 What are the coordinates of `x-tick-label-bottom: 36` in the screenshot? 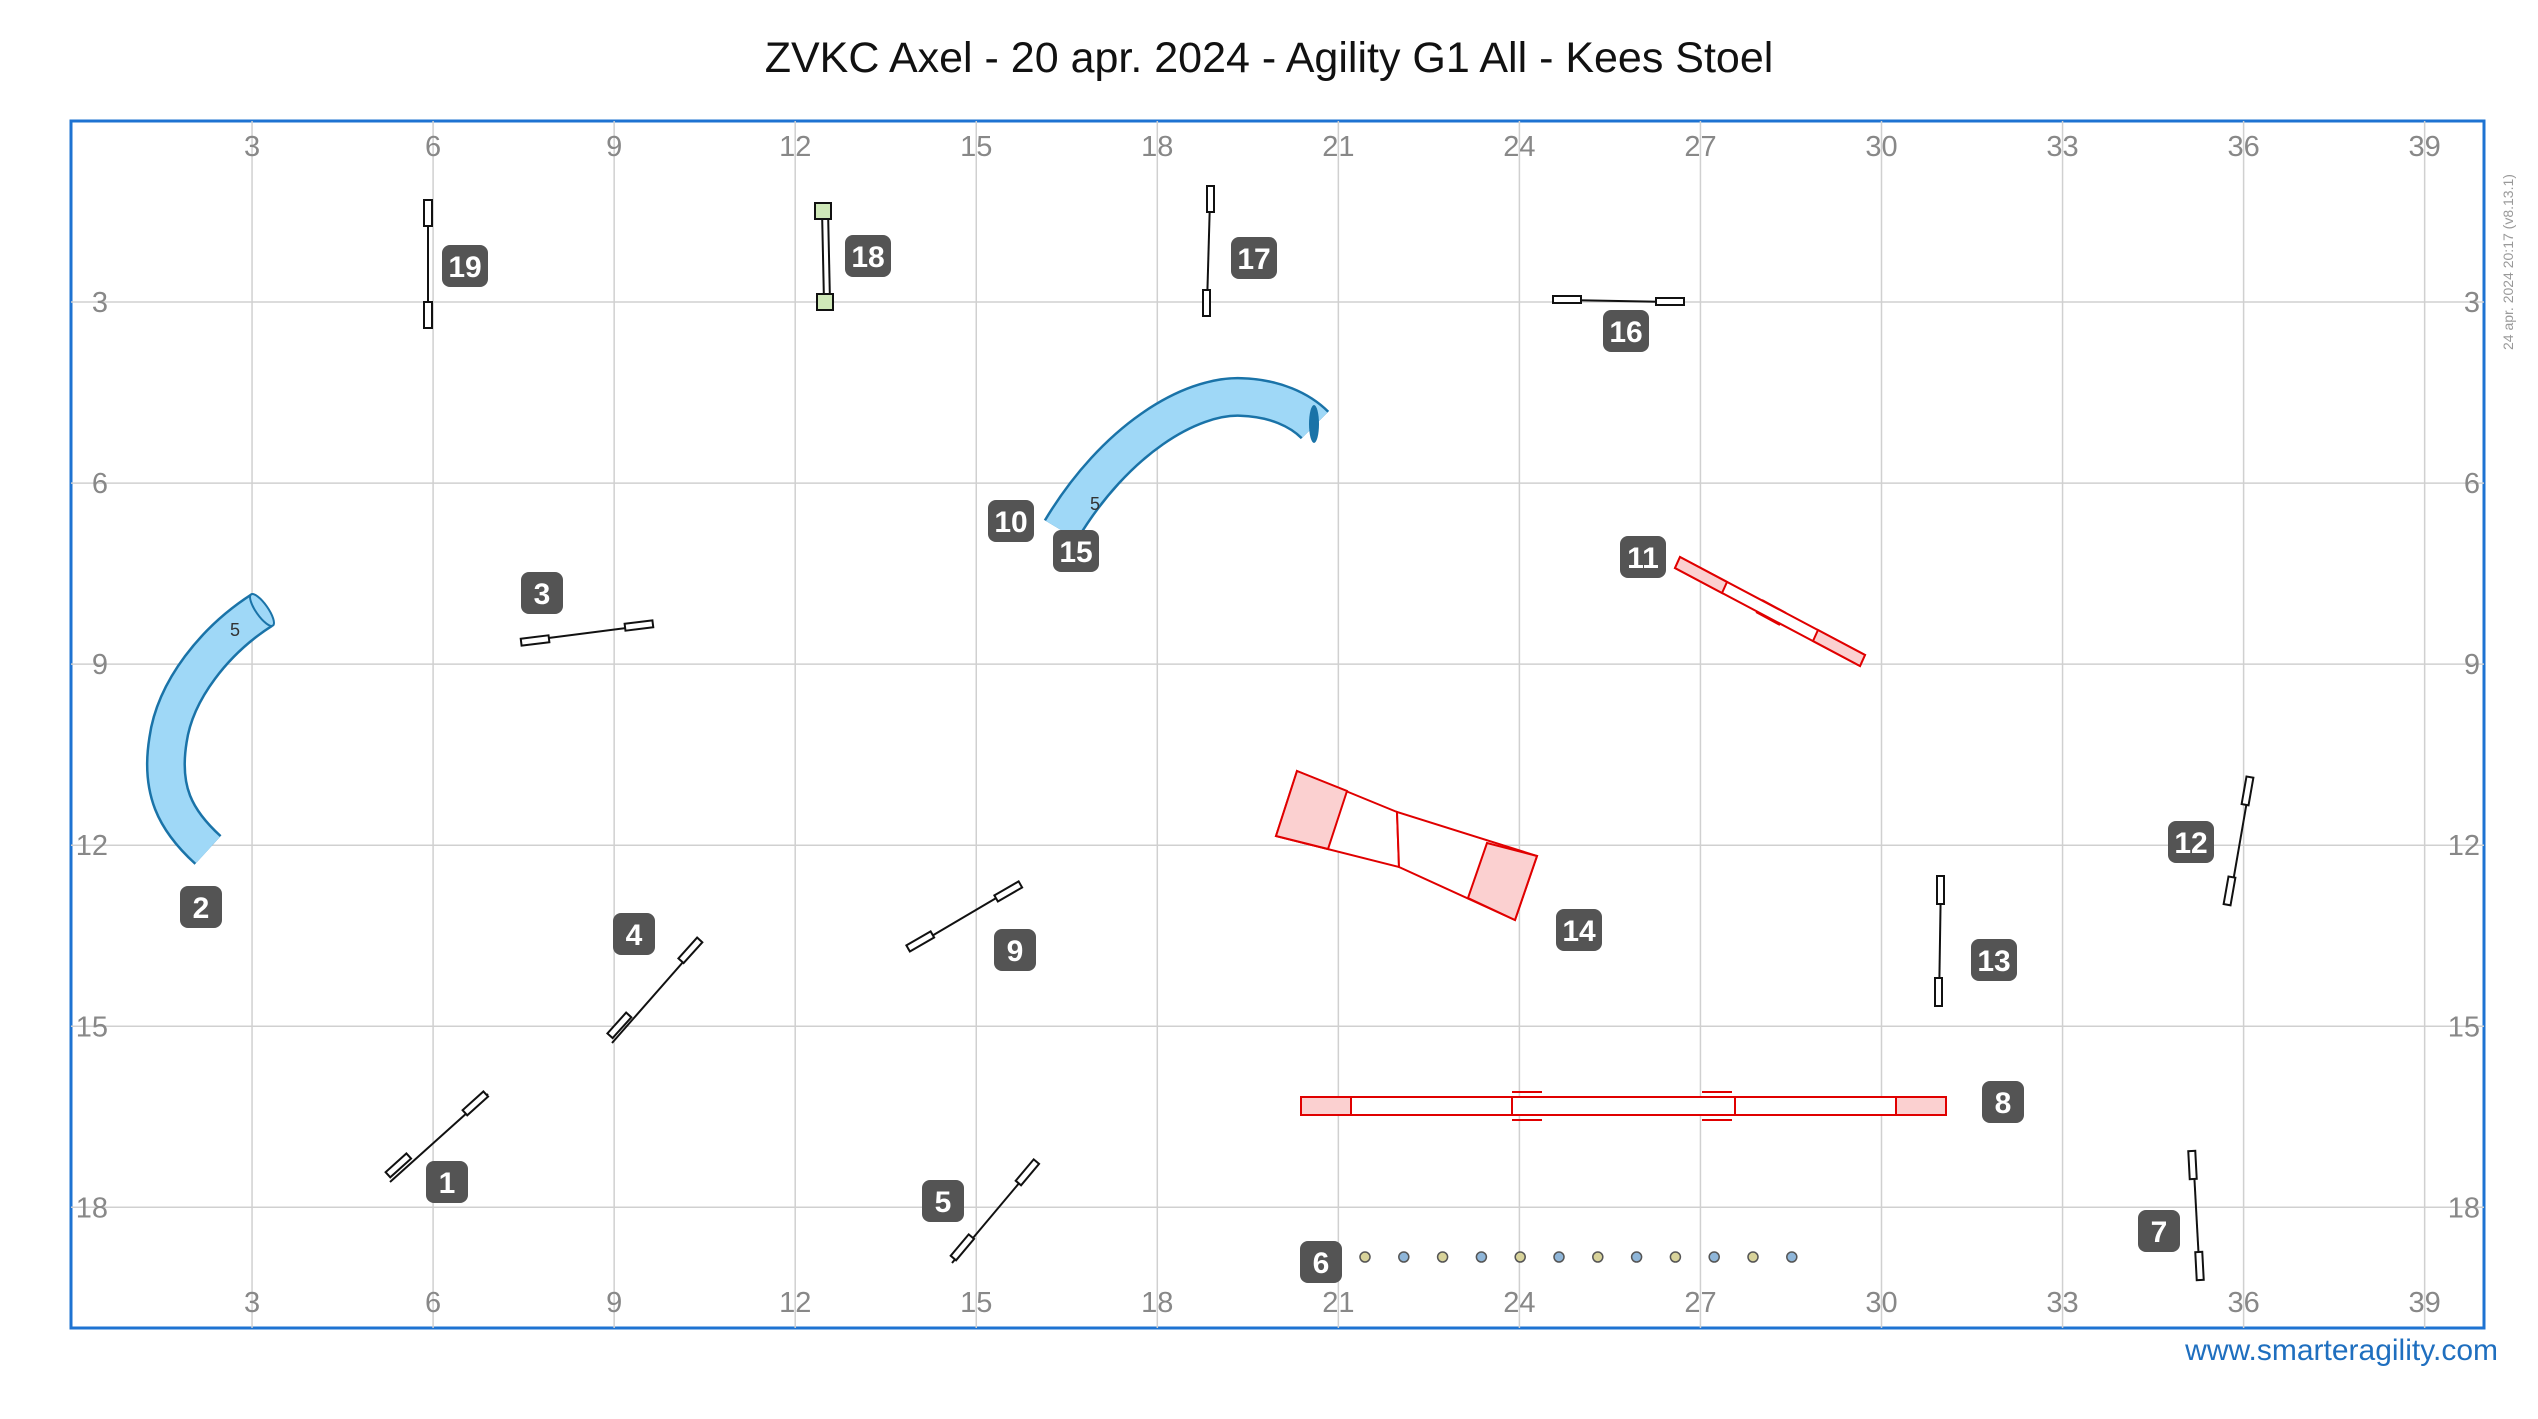 It's located at (2243, 1303).